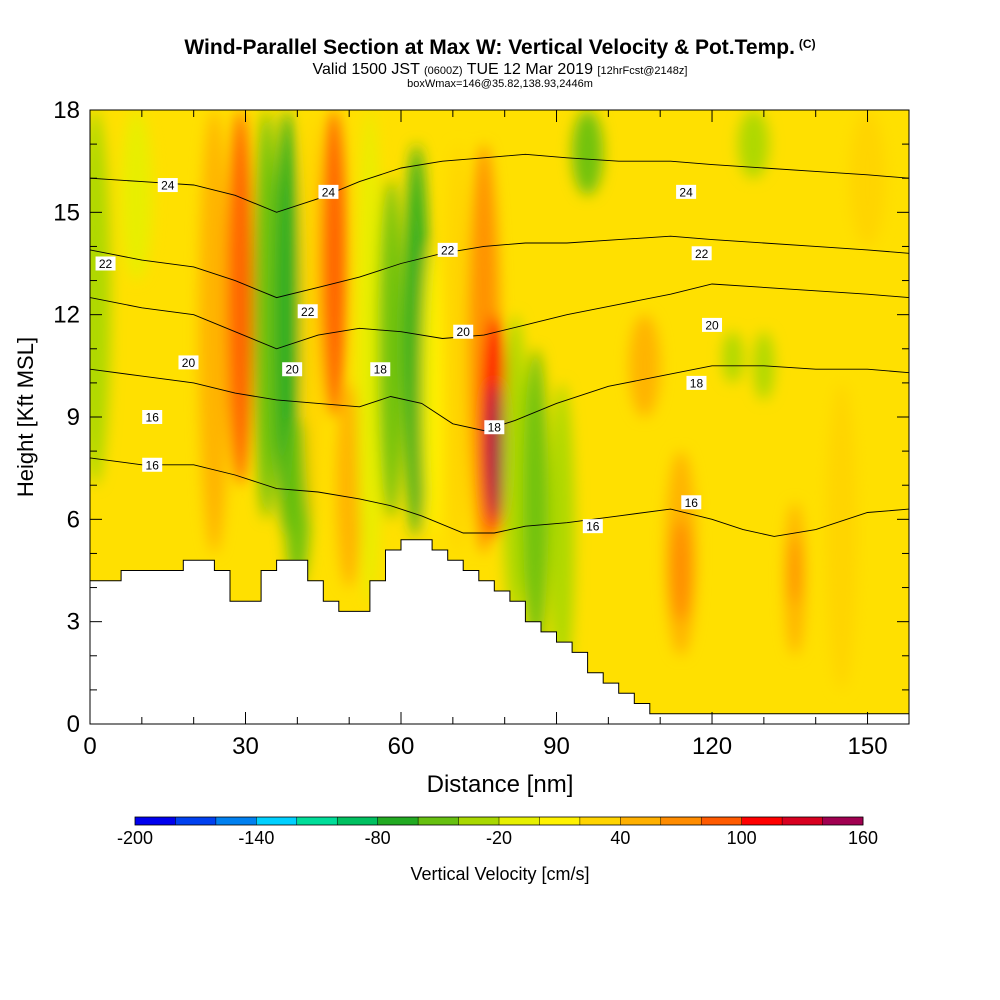  I want to click on contour-label-9: 20, so click(463, 331).